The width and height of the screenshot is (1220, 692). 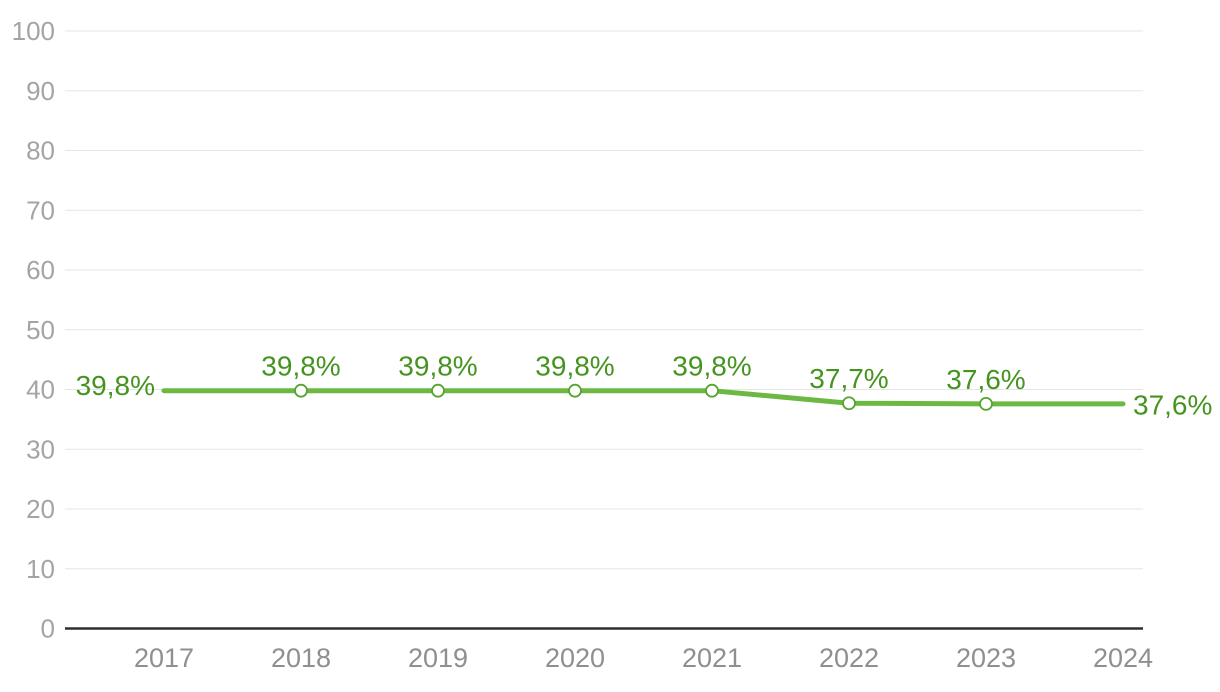 I want to click on y-tick-label: 10, so click(x=40, y=569).